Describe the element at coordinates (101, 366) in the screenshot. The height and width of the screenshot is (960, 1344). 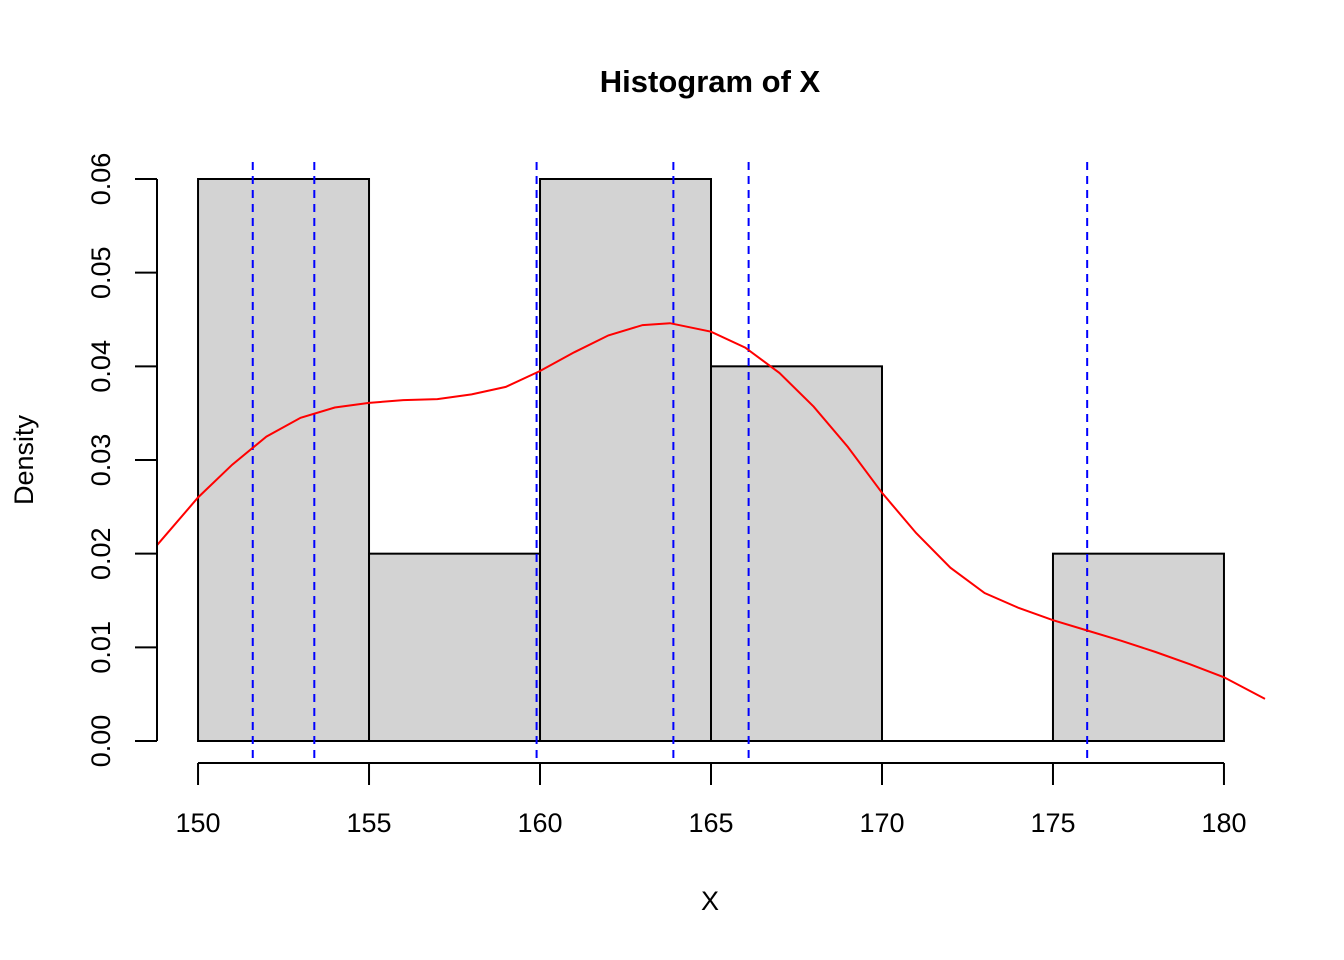
I see `y-tick-label-4: 0.04` at that location.